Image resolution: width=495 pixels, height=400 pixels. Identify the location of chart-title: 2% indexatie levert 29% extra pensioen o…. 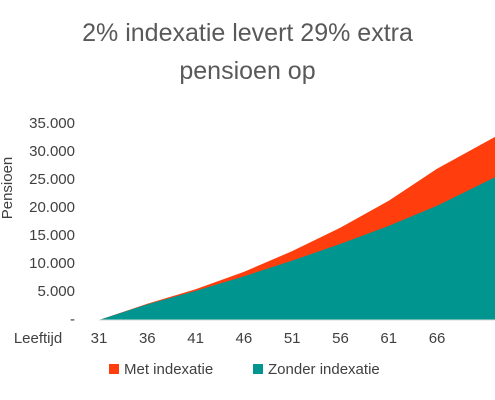
(247, 52).